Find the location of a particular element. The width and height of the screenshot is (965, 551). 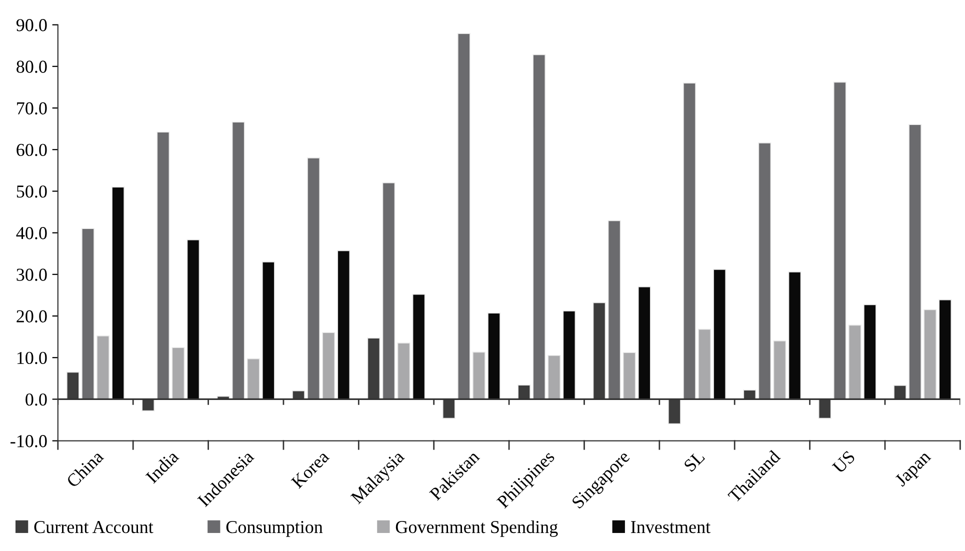

legend-label: Government Spending is located at coordinates (477, 528).